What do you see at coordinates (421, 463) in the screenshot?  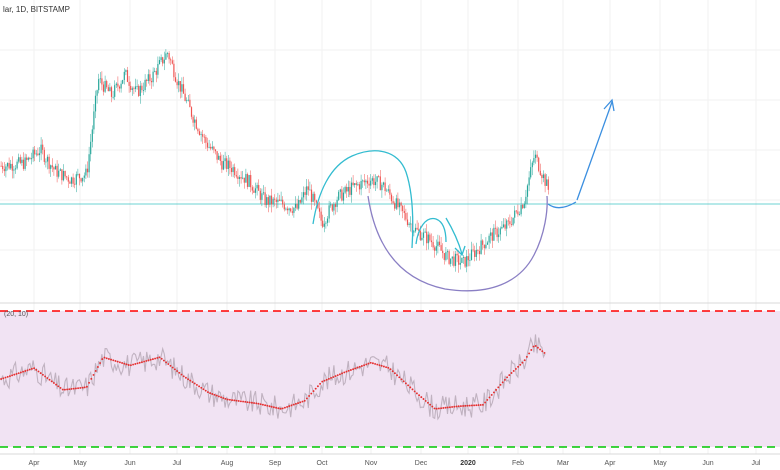 I see `x-tick-label: Dec` at bounding box center [421, 463].